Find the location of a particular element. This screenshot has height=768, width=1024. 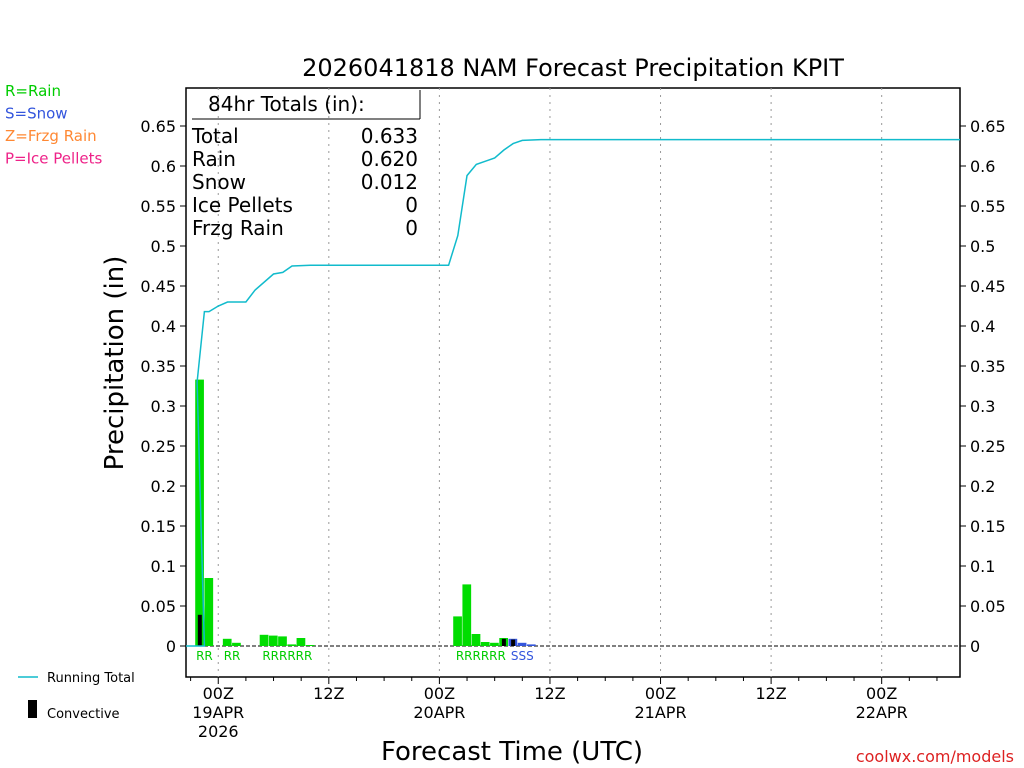

legend-type-label: P=Ice Pellets is located at coordinates (53, 159).